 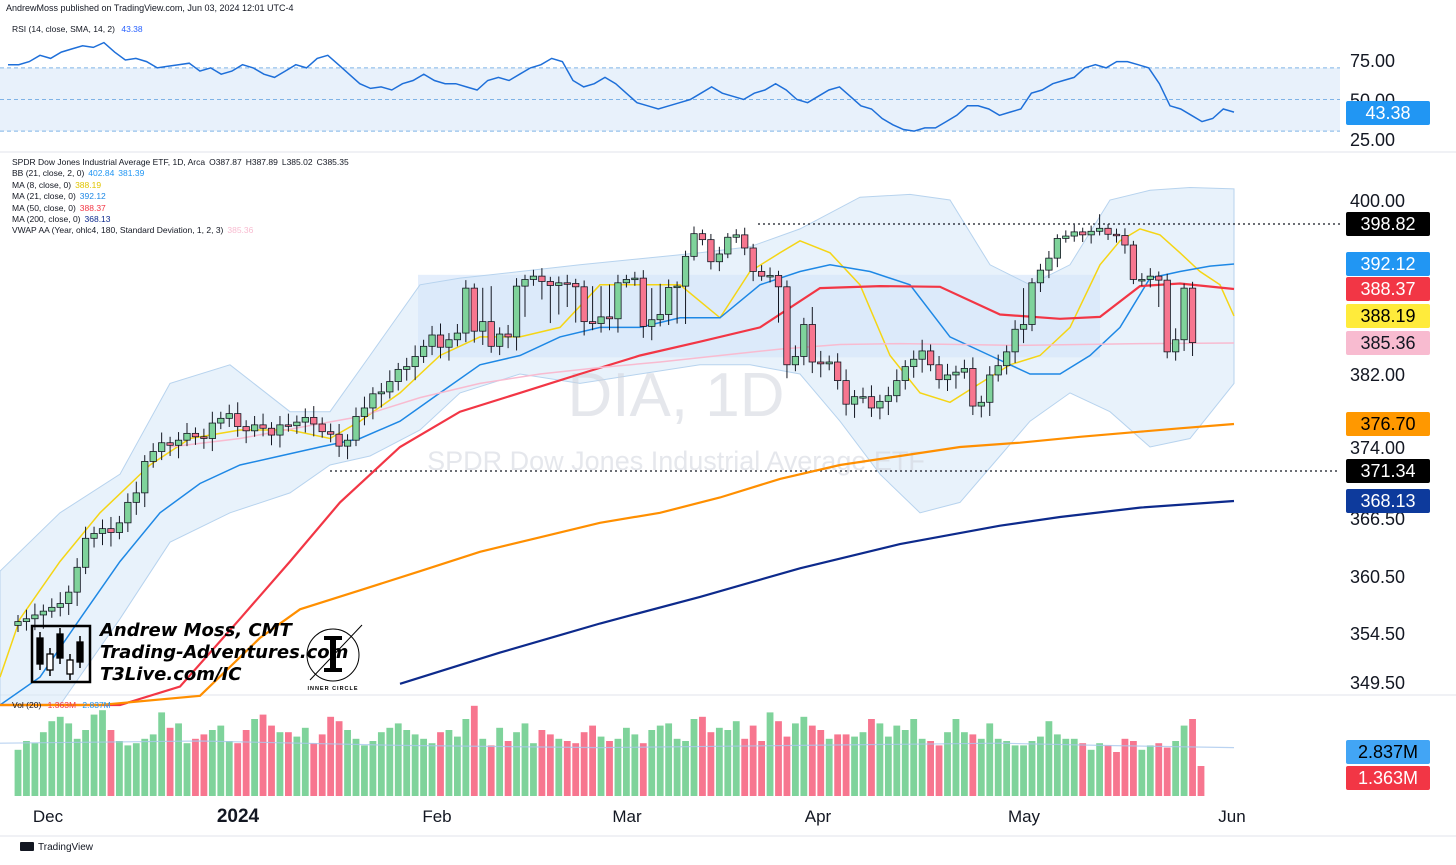 I want to click on rsi-tick-label: 75.00, so click(x=1372, y=61).